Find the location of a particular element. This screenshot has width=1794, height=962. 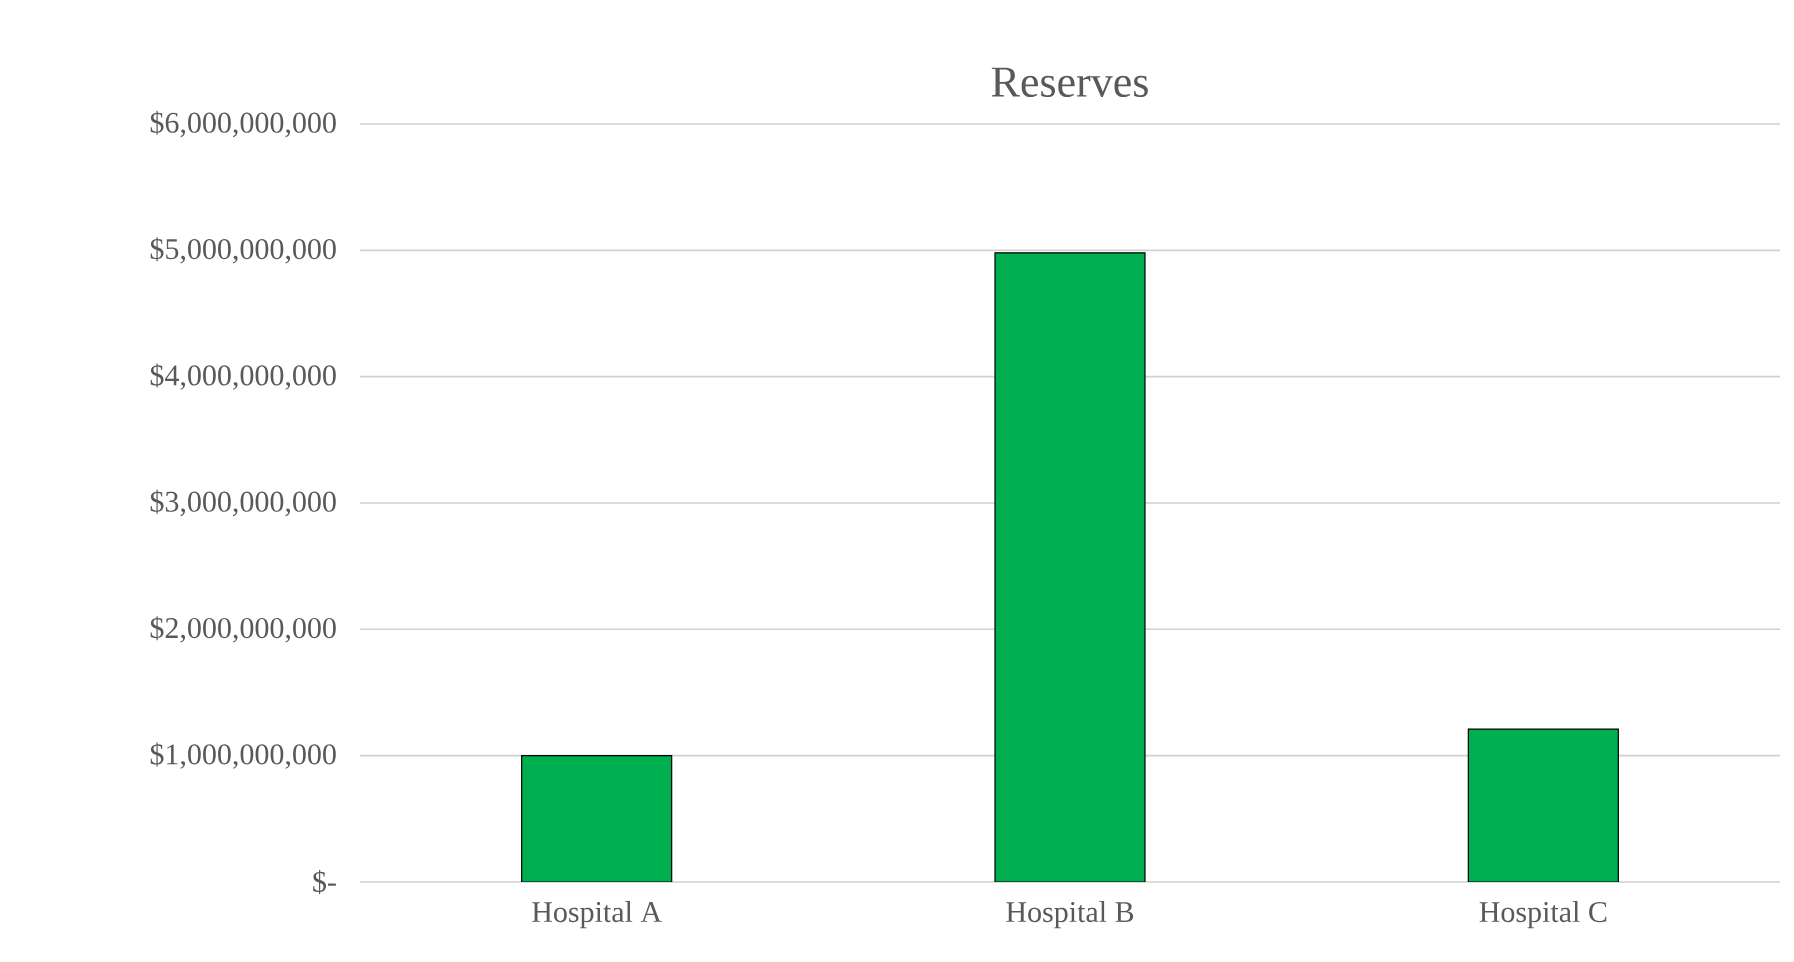

x-tick-label: Hospital A is located at coordinates (597, 915).